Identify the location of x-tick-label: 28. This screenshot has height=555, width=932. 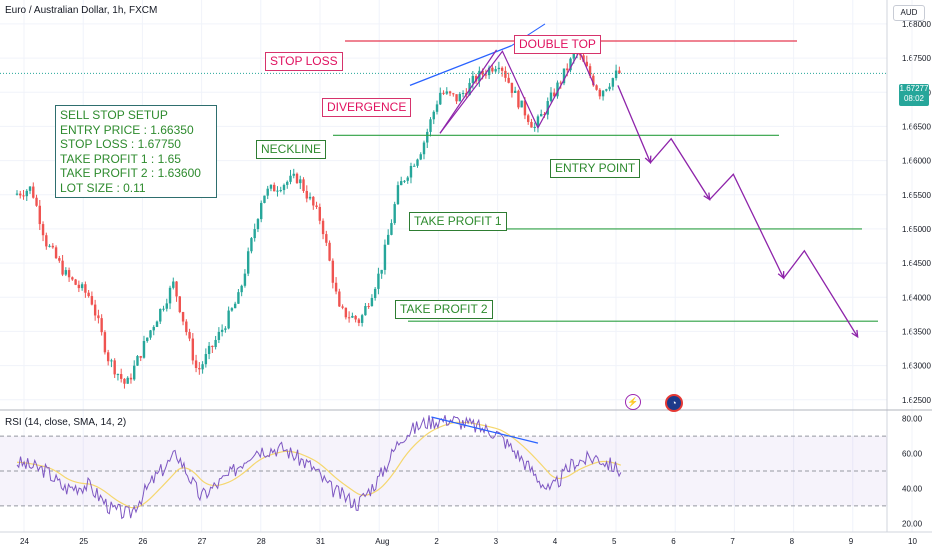
(261, 541).